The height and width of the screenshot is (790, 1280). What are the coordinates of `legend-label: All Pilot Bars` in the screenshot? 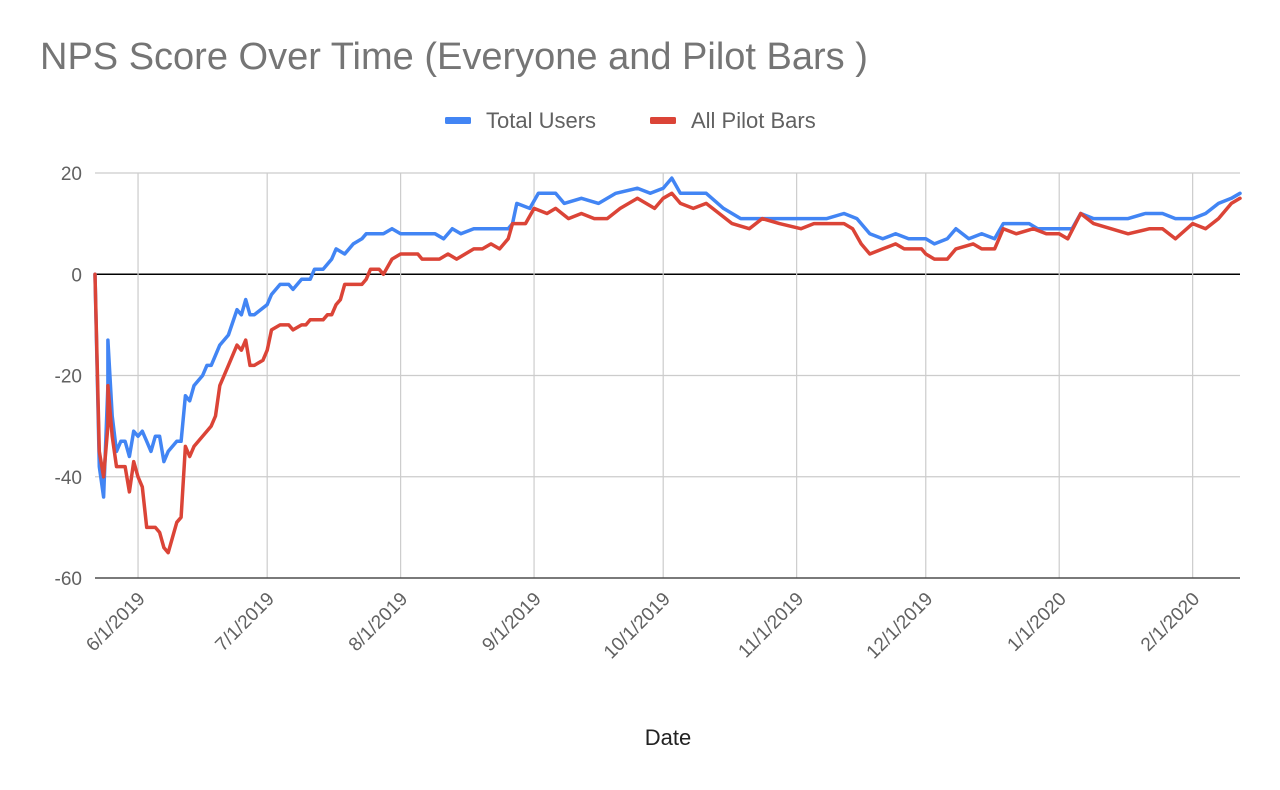 It's located at (753, 120).